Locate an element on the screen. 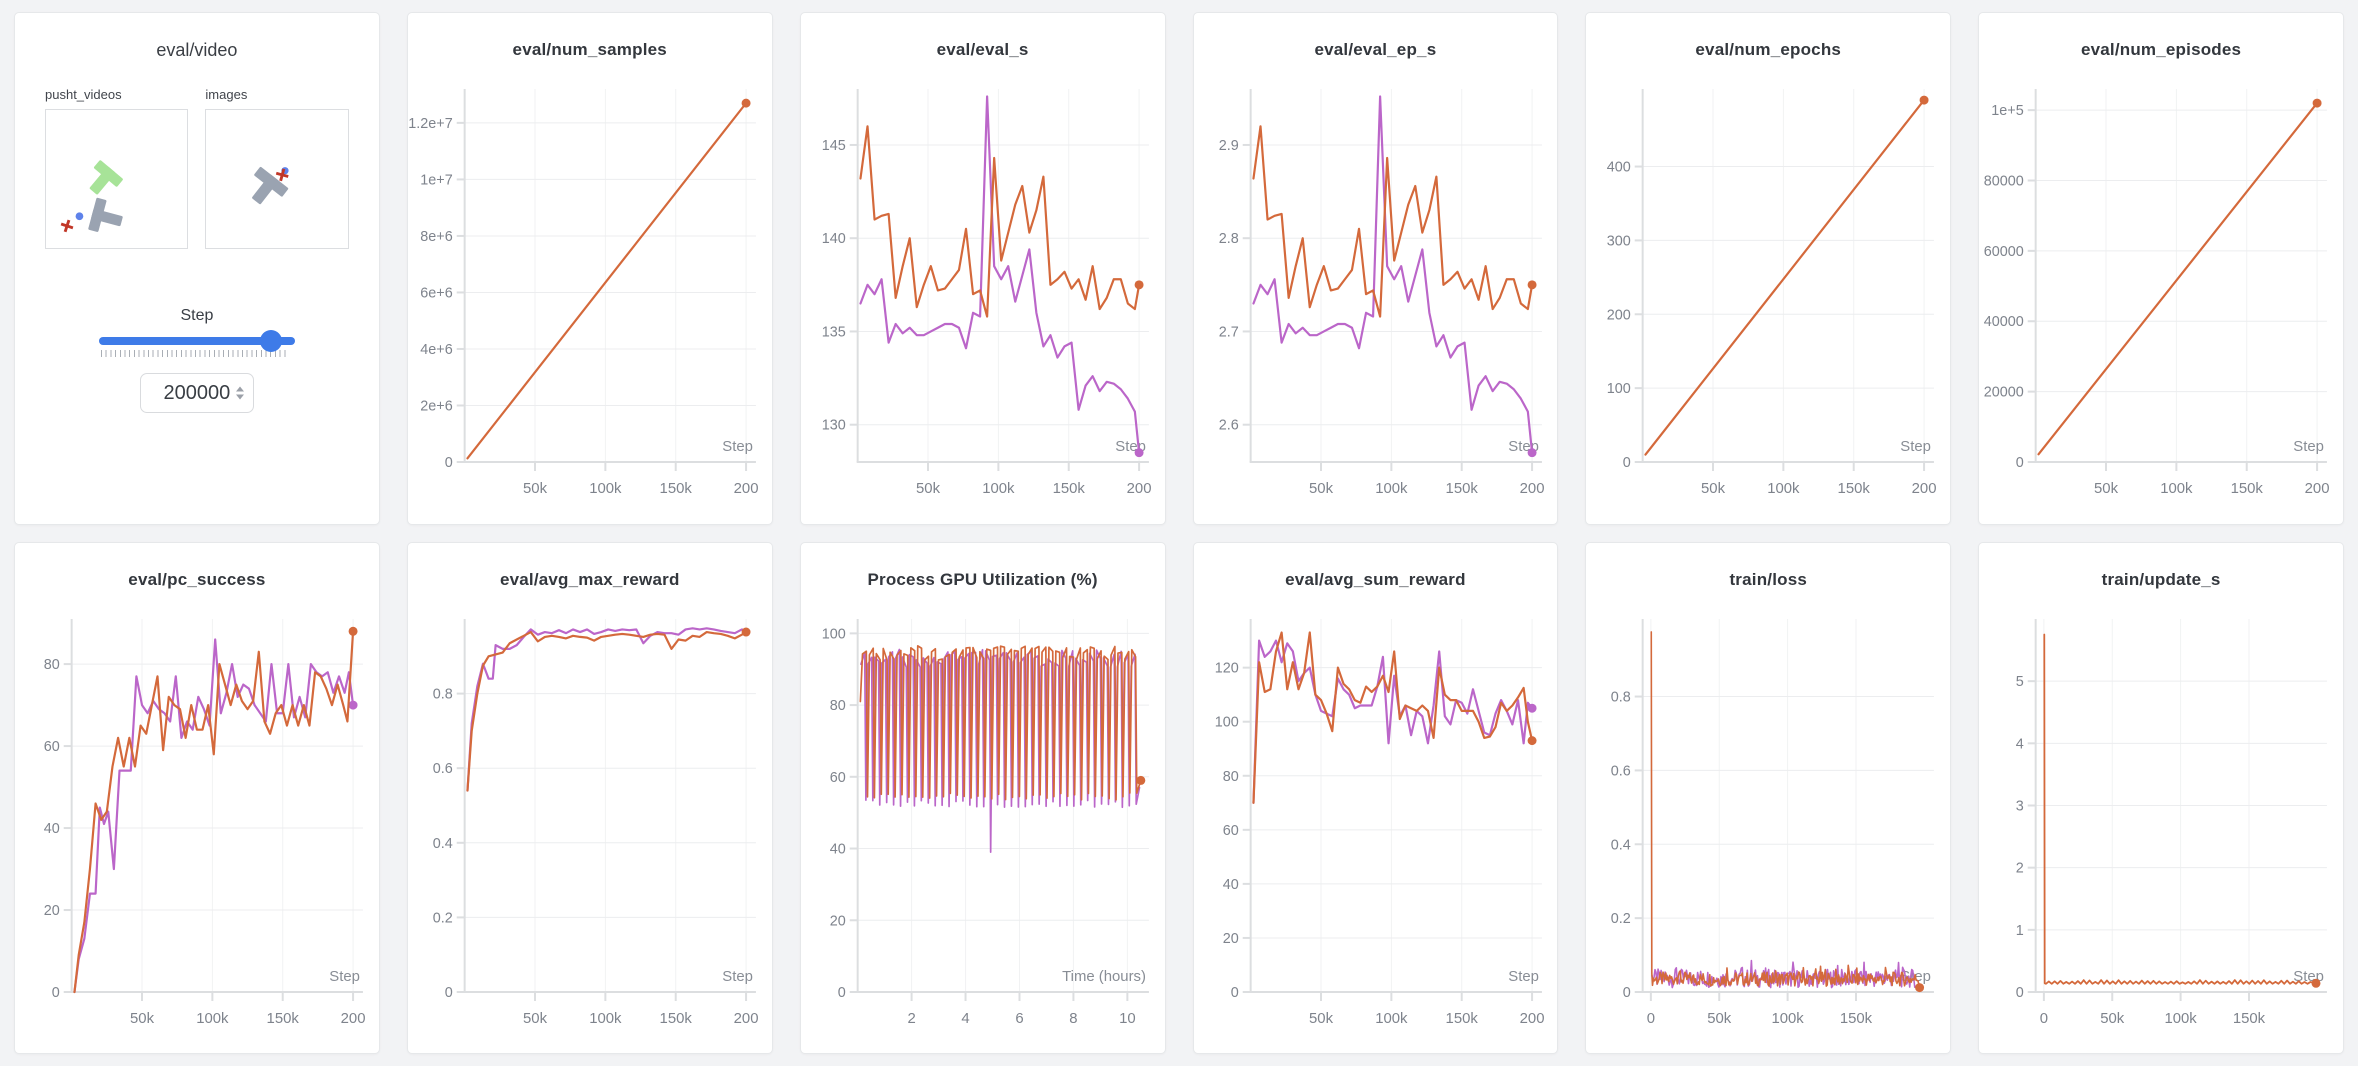 The height and width of the screenshot is (1066, 2358). tick-labels: 0 0.2 0.4 0.6 0.8 50k 100k 150k 200 Step is located at coordinates (596, 856).